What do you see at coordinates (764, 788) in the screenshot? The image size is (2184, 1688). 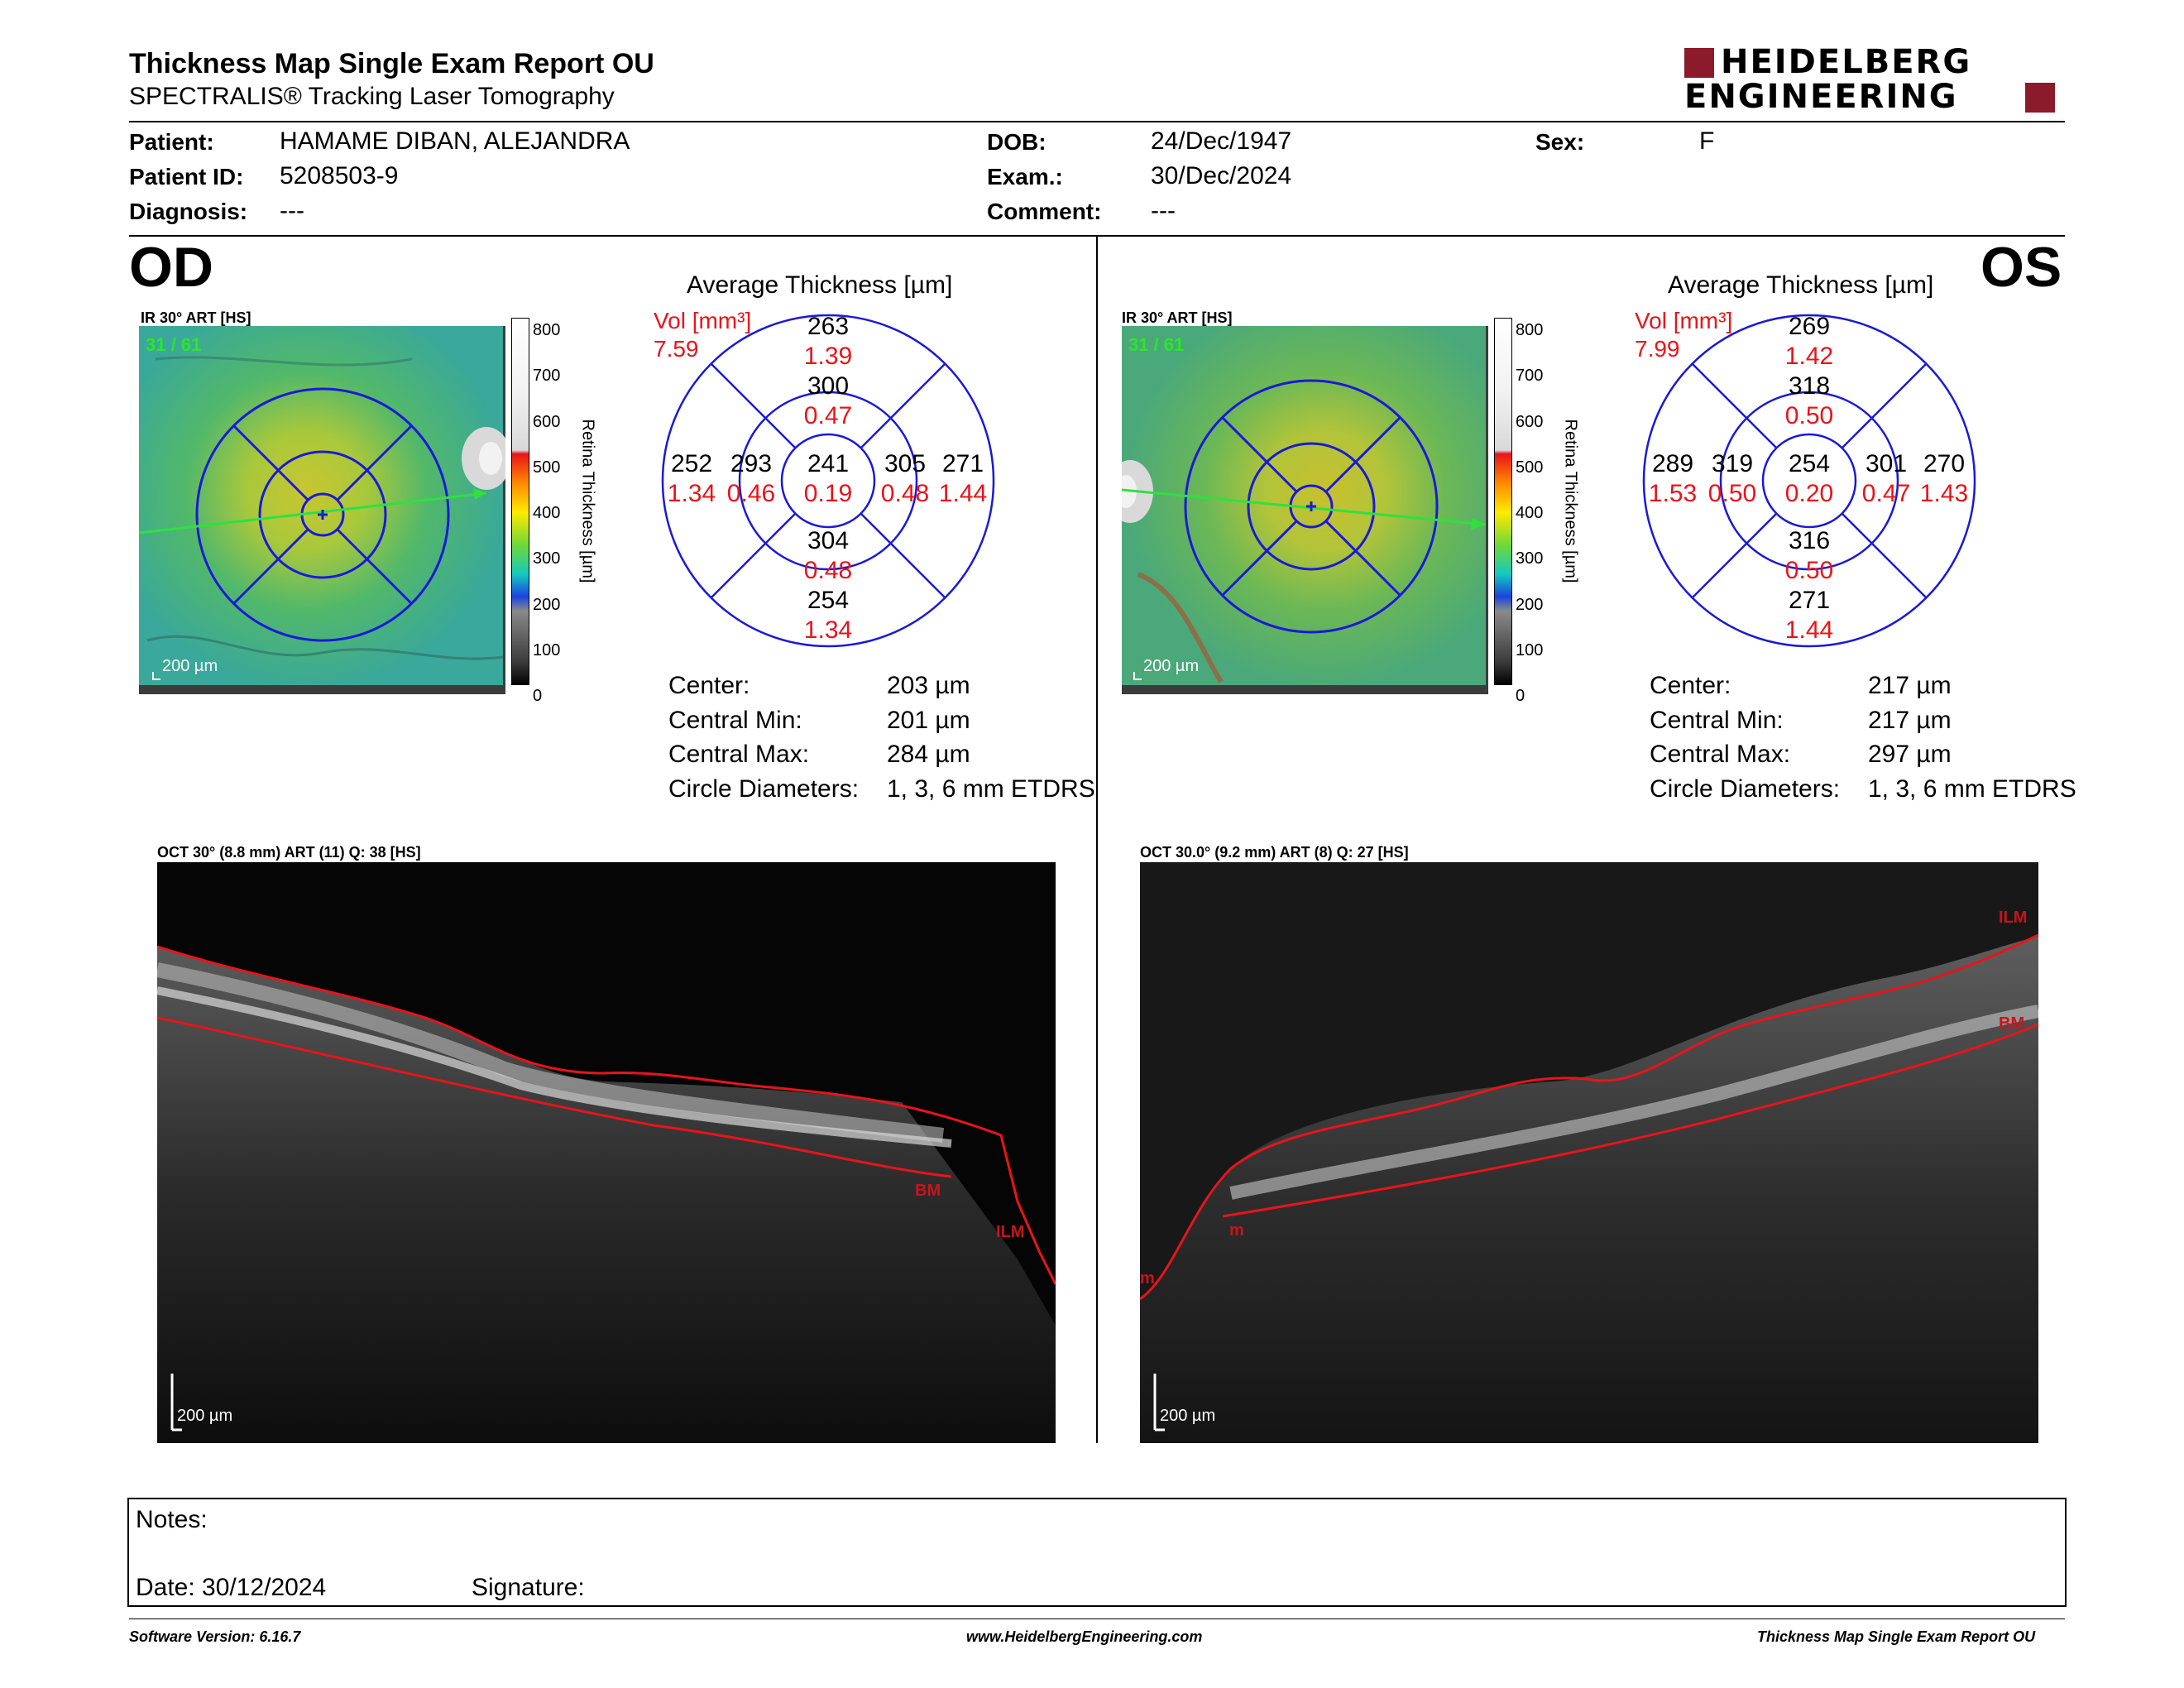 I see `od-circle-diameters-label: Circle Diameters:` at bounding box center [764, 788].